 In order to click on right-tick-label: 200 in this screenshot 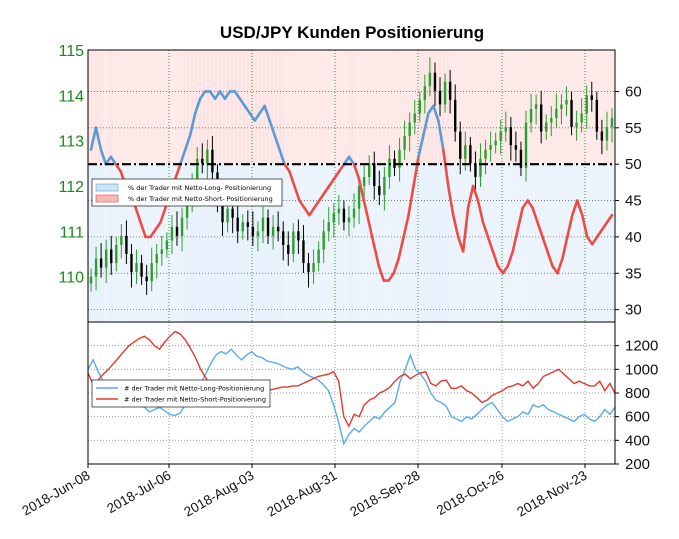, I will do `click(637, 464)`.